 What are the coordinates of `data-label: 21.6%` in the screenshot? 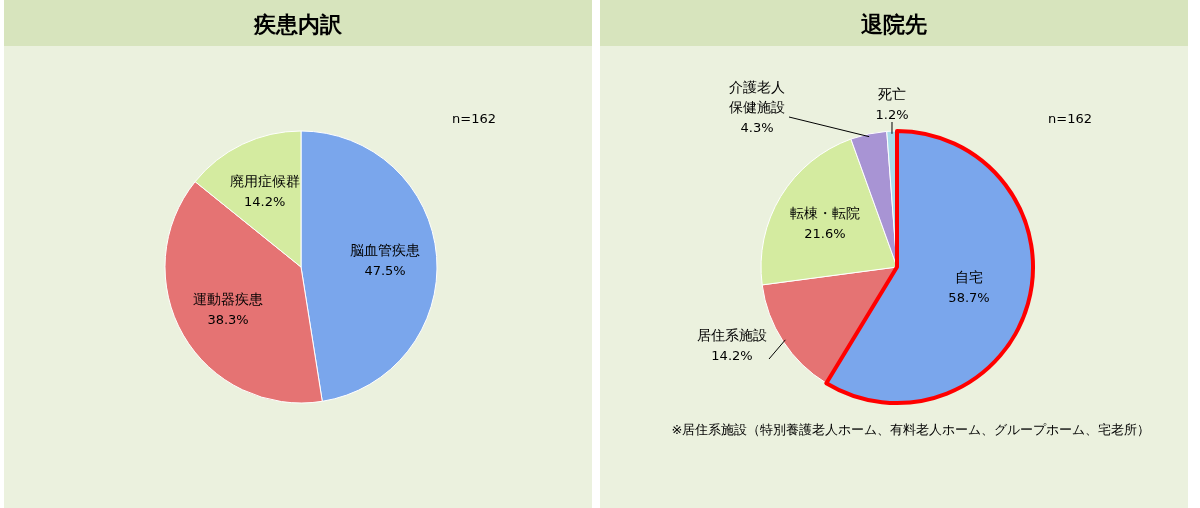 It's located at (825, 234).